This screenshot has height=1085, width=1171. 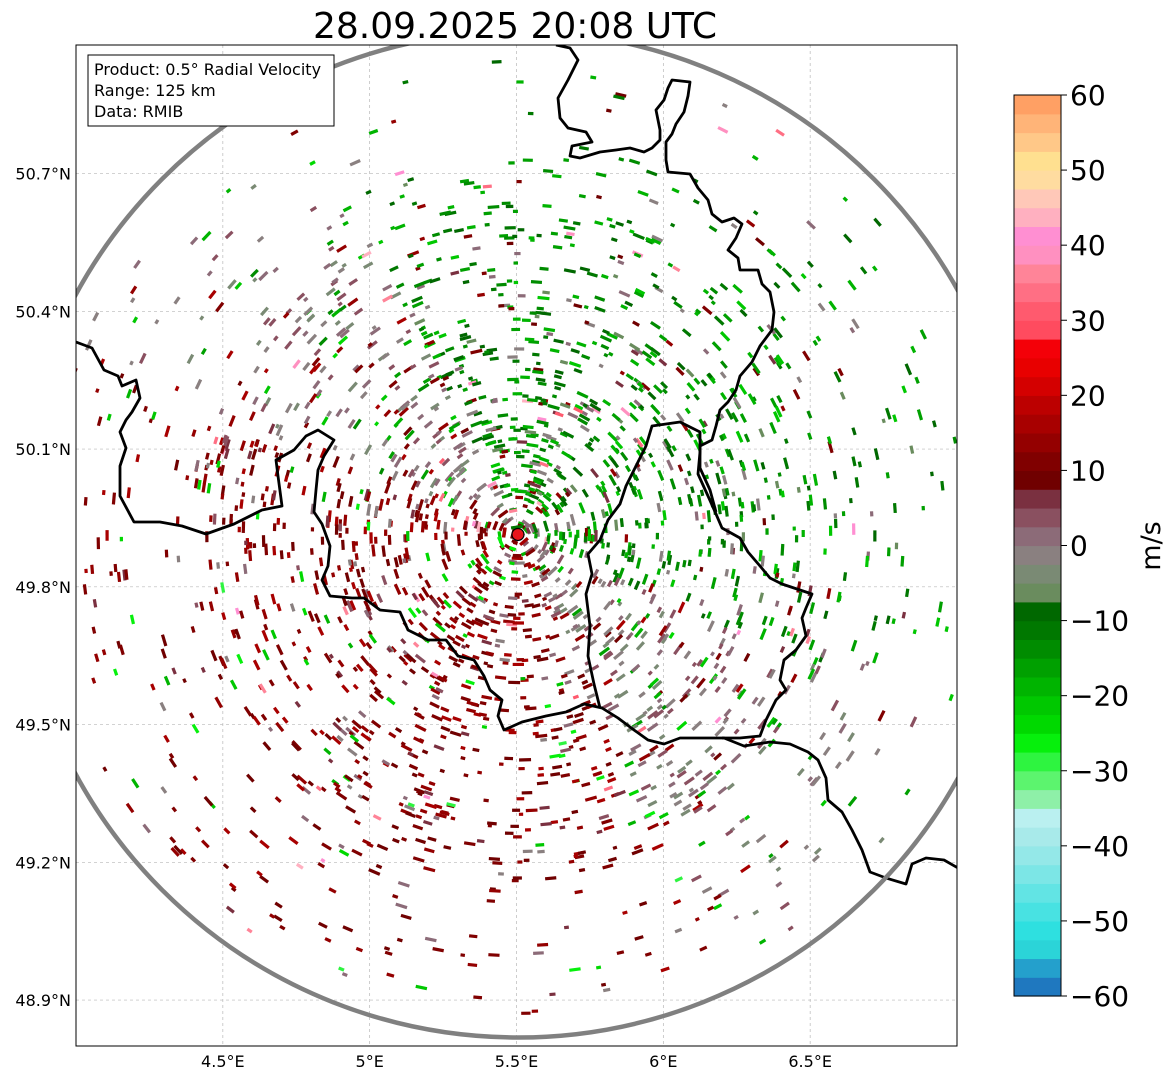 What do you see at coordinates (1099, 846) in the screenshot?
I see `colorbar-tick-label: −40` at bounding box center [1099, 846].